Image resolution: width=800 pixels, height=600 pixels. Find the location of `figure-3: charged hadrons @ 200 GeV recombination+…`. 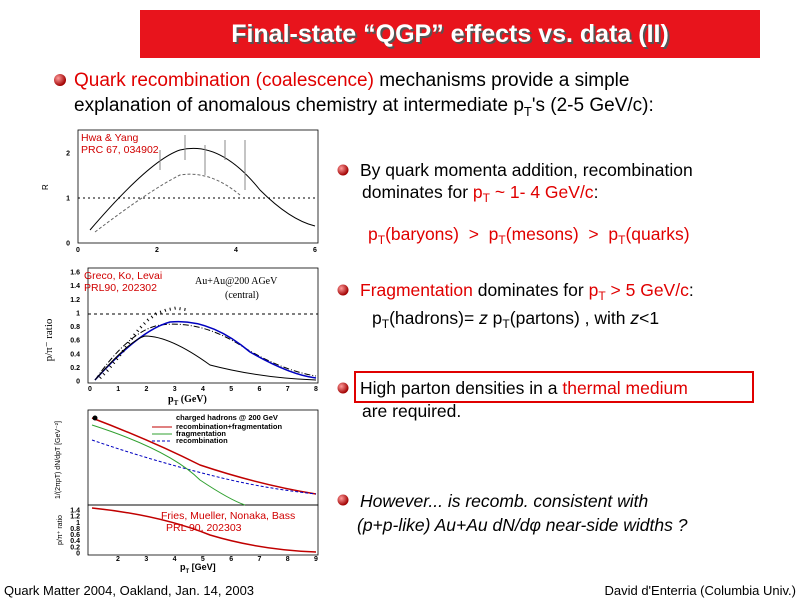

figure-3: charged hadrons @ 200 GeV recombination+… is located at coordinates (187, 492).